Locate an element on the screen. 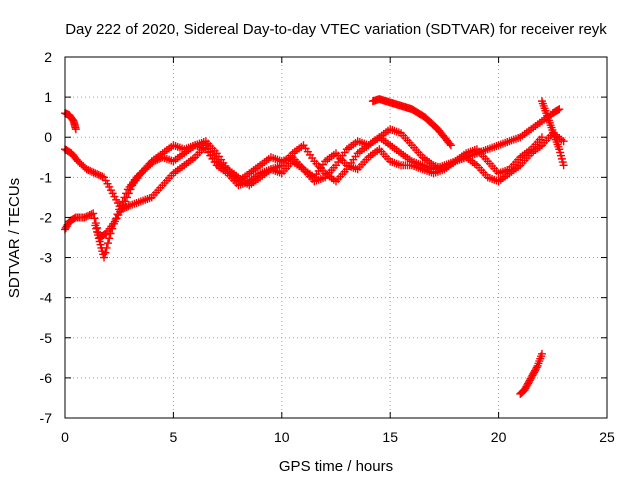 The image size is (640, 480). x-tick-label: 0 is located at coordinates (65, 437).